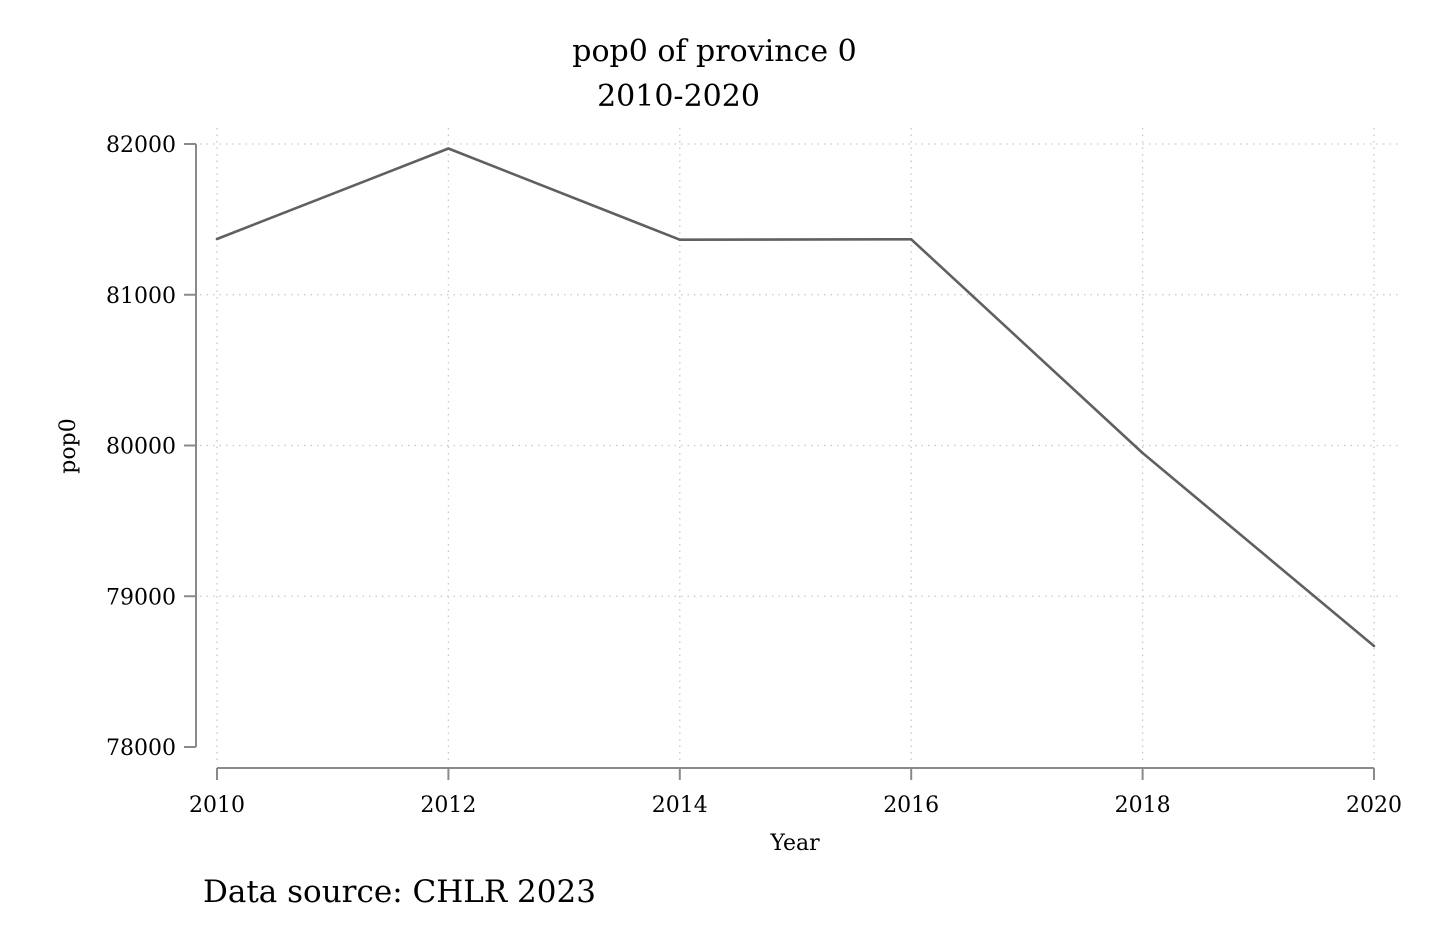 The width and height of the screenshot is (1429, 952). I want to click on x-tick-label: 2014, so click(680, 805).